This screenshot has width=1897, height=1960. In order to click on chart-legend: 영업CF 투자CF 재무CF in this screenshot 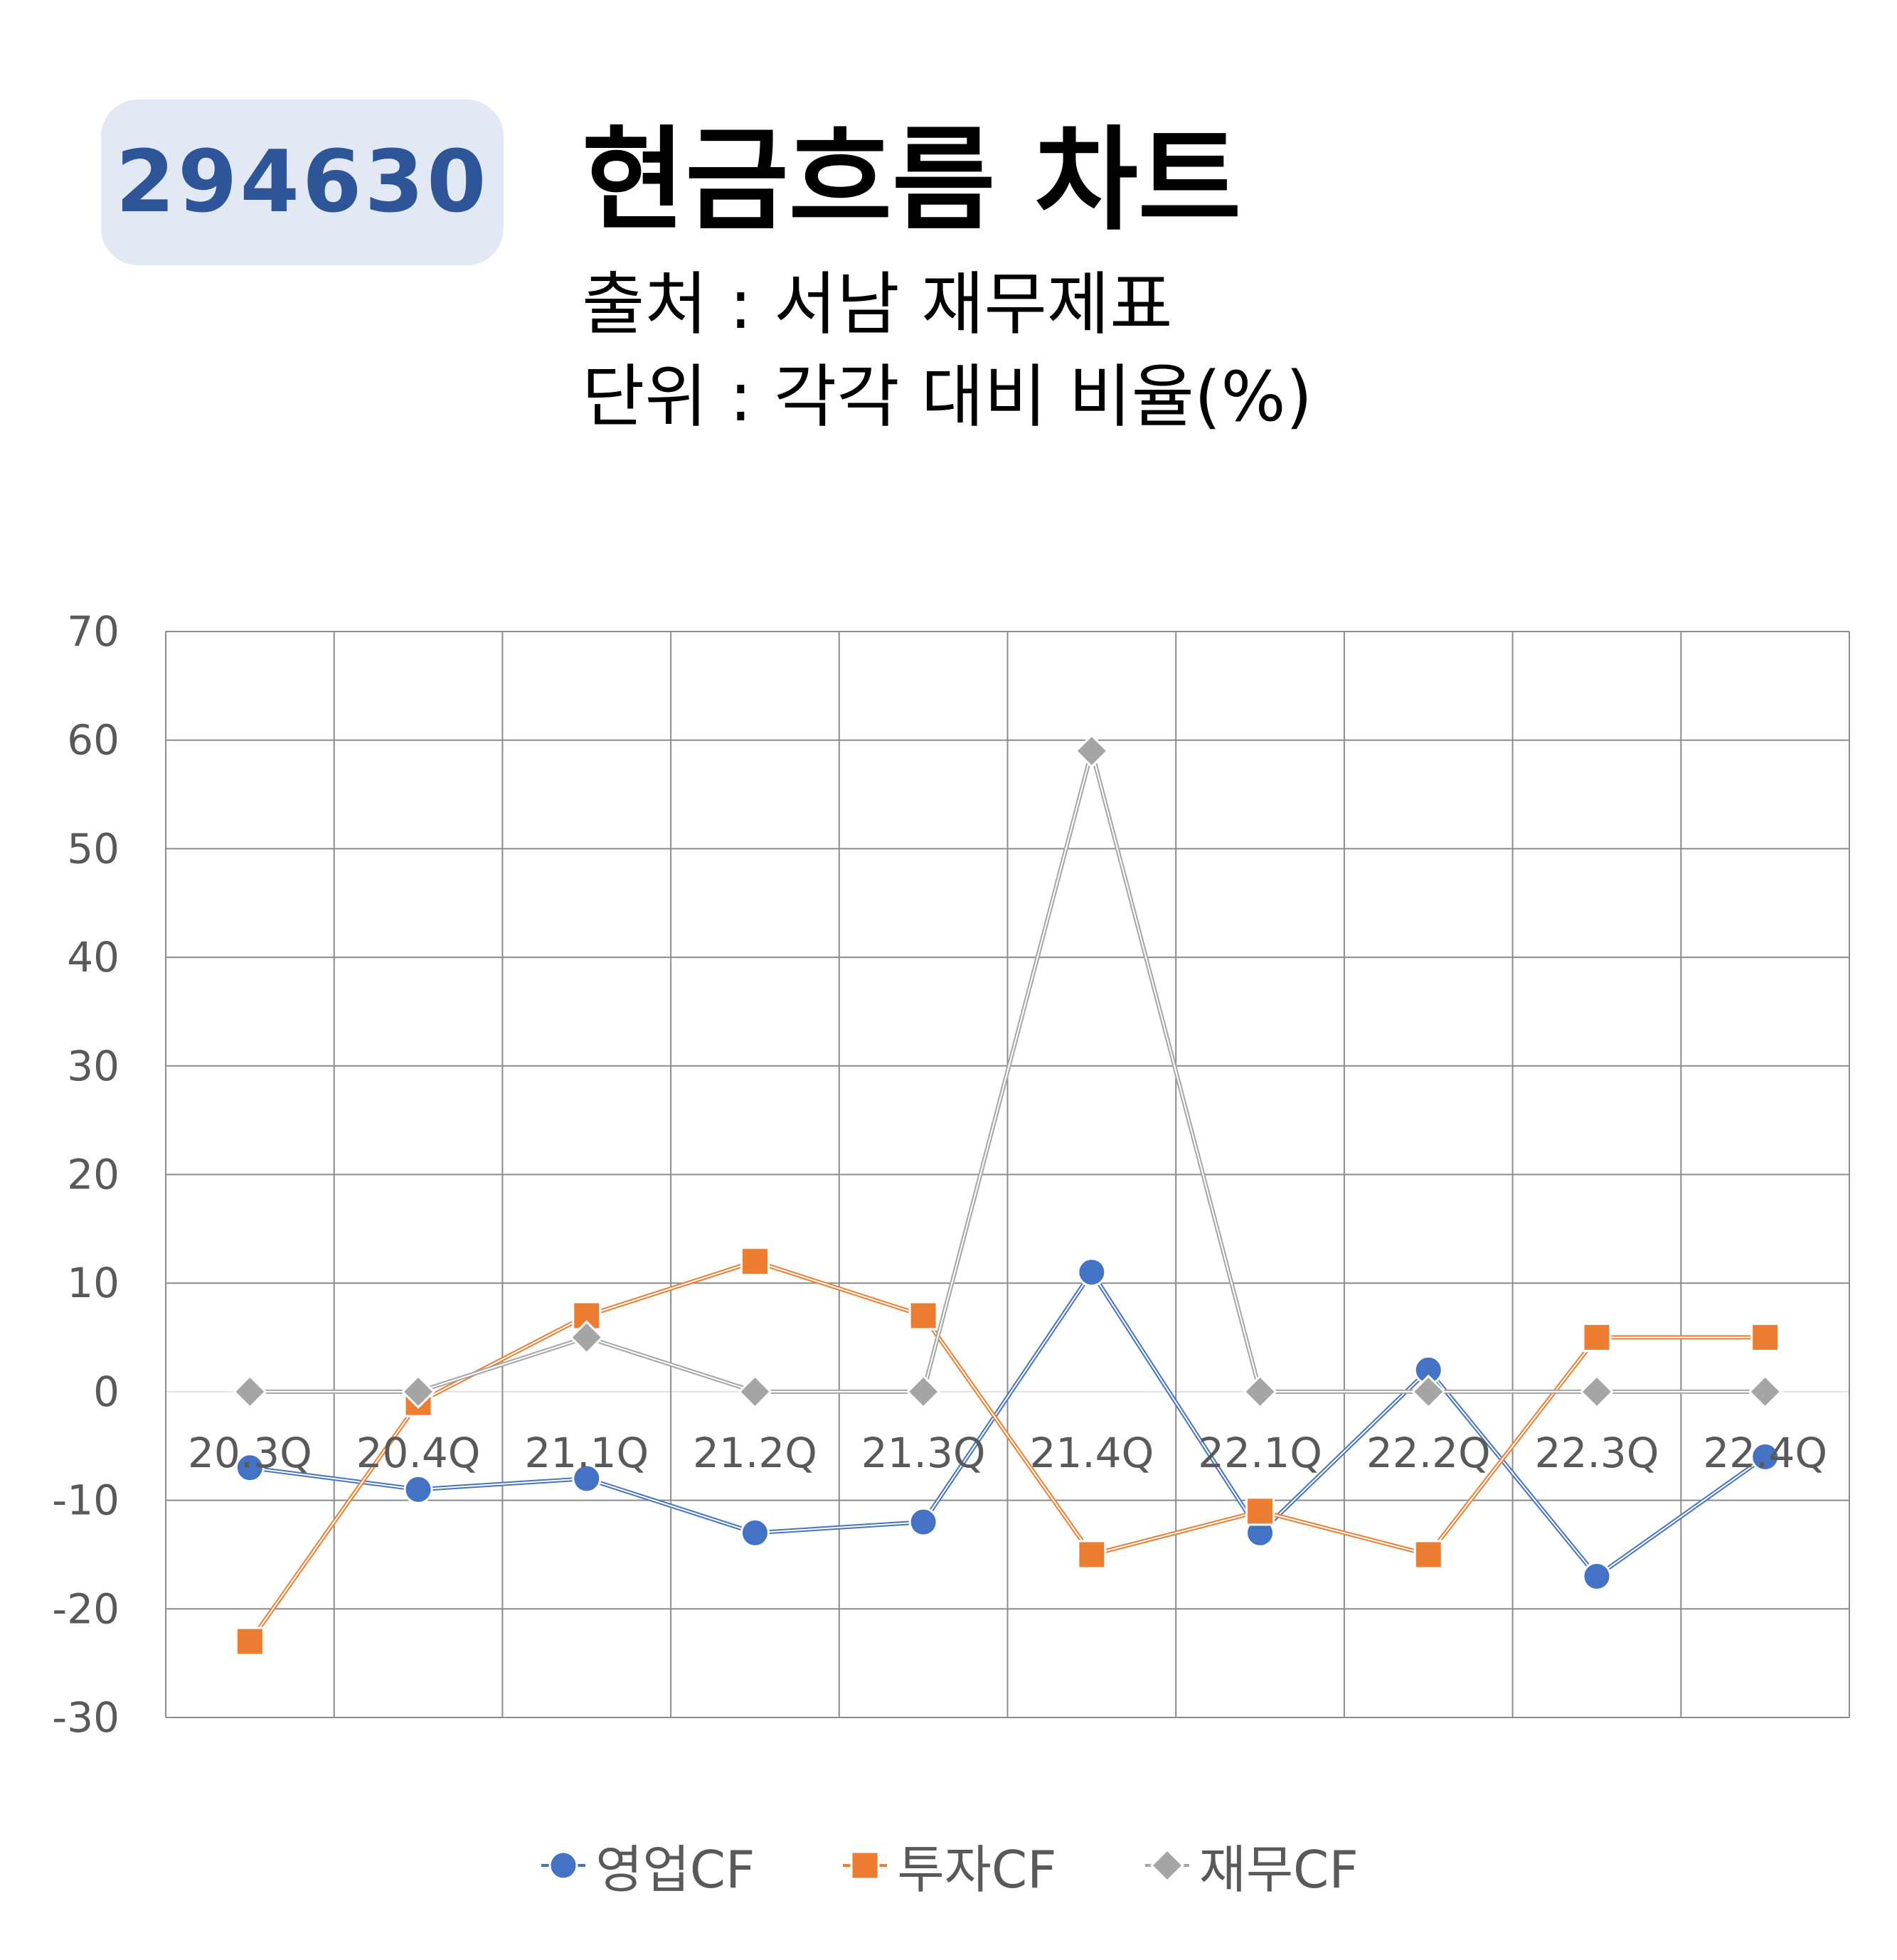, I will do `click(948, 1865)`.